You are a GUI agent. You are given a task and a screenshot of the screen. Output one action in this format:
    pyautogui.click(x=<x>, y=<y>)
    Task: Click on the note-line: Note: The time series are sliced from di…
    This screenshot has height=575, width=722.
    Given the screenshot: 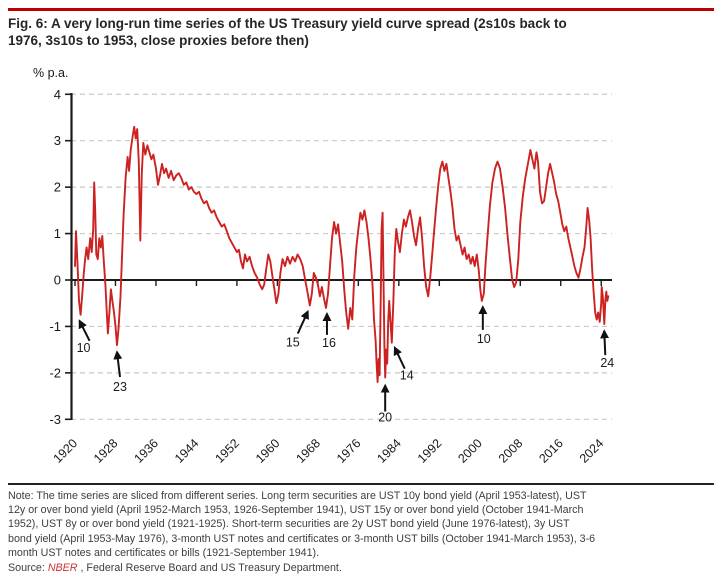 What is the action you would take?
    pyautogui.click(x=297, y=496)
    